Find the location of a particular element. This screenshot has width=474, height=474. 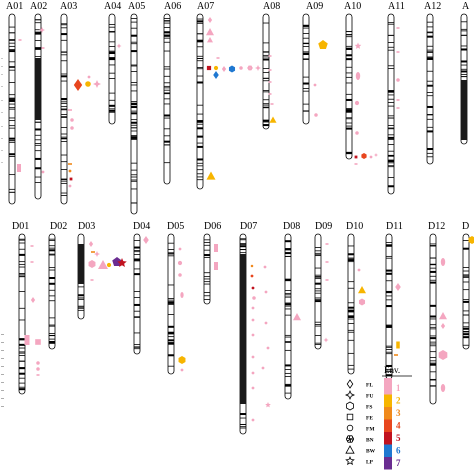

qtl-marker-diamond is located at coordinates (210, 20).